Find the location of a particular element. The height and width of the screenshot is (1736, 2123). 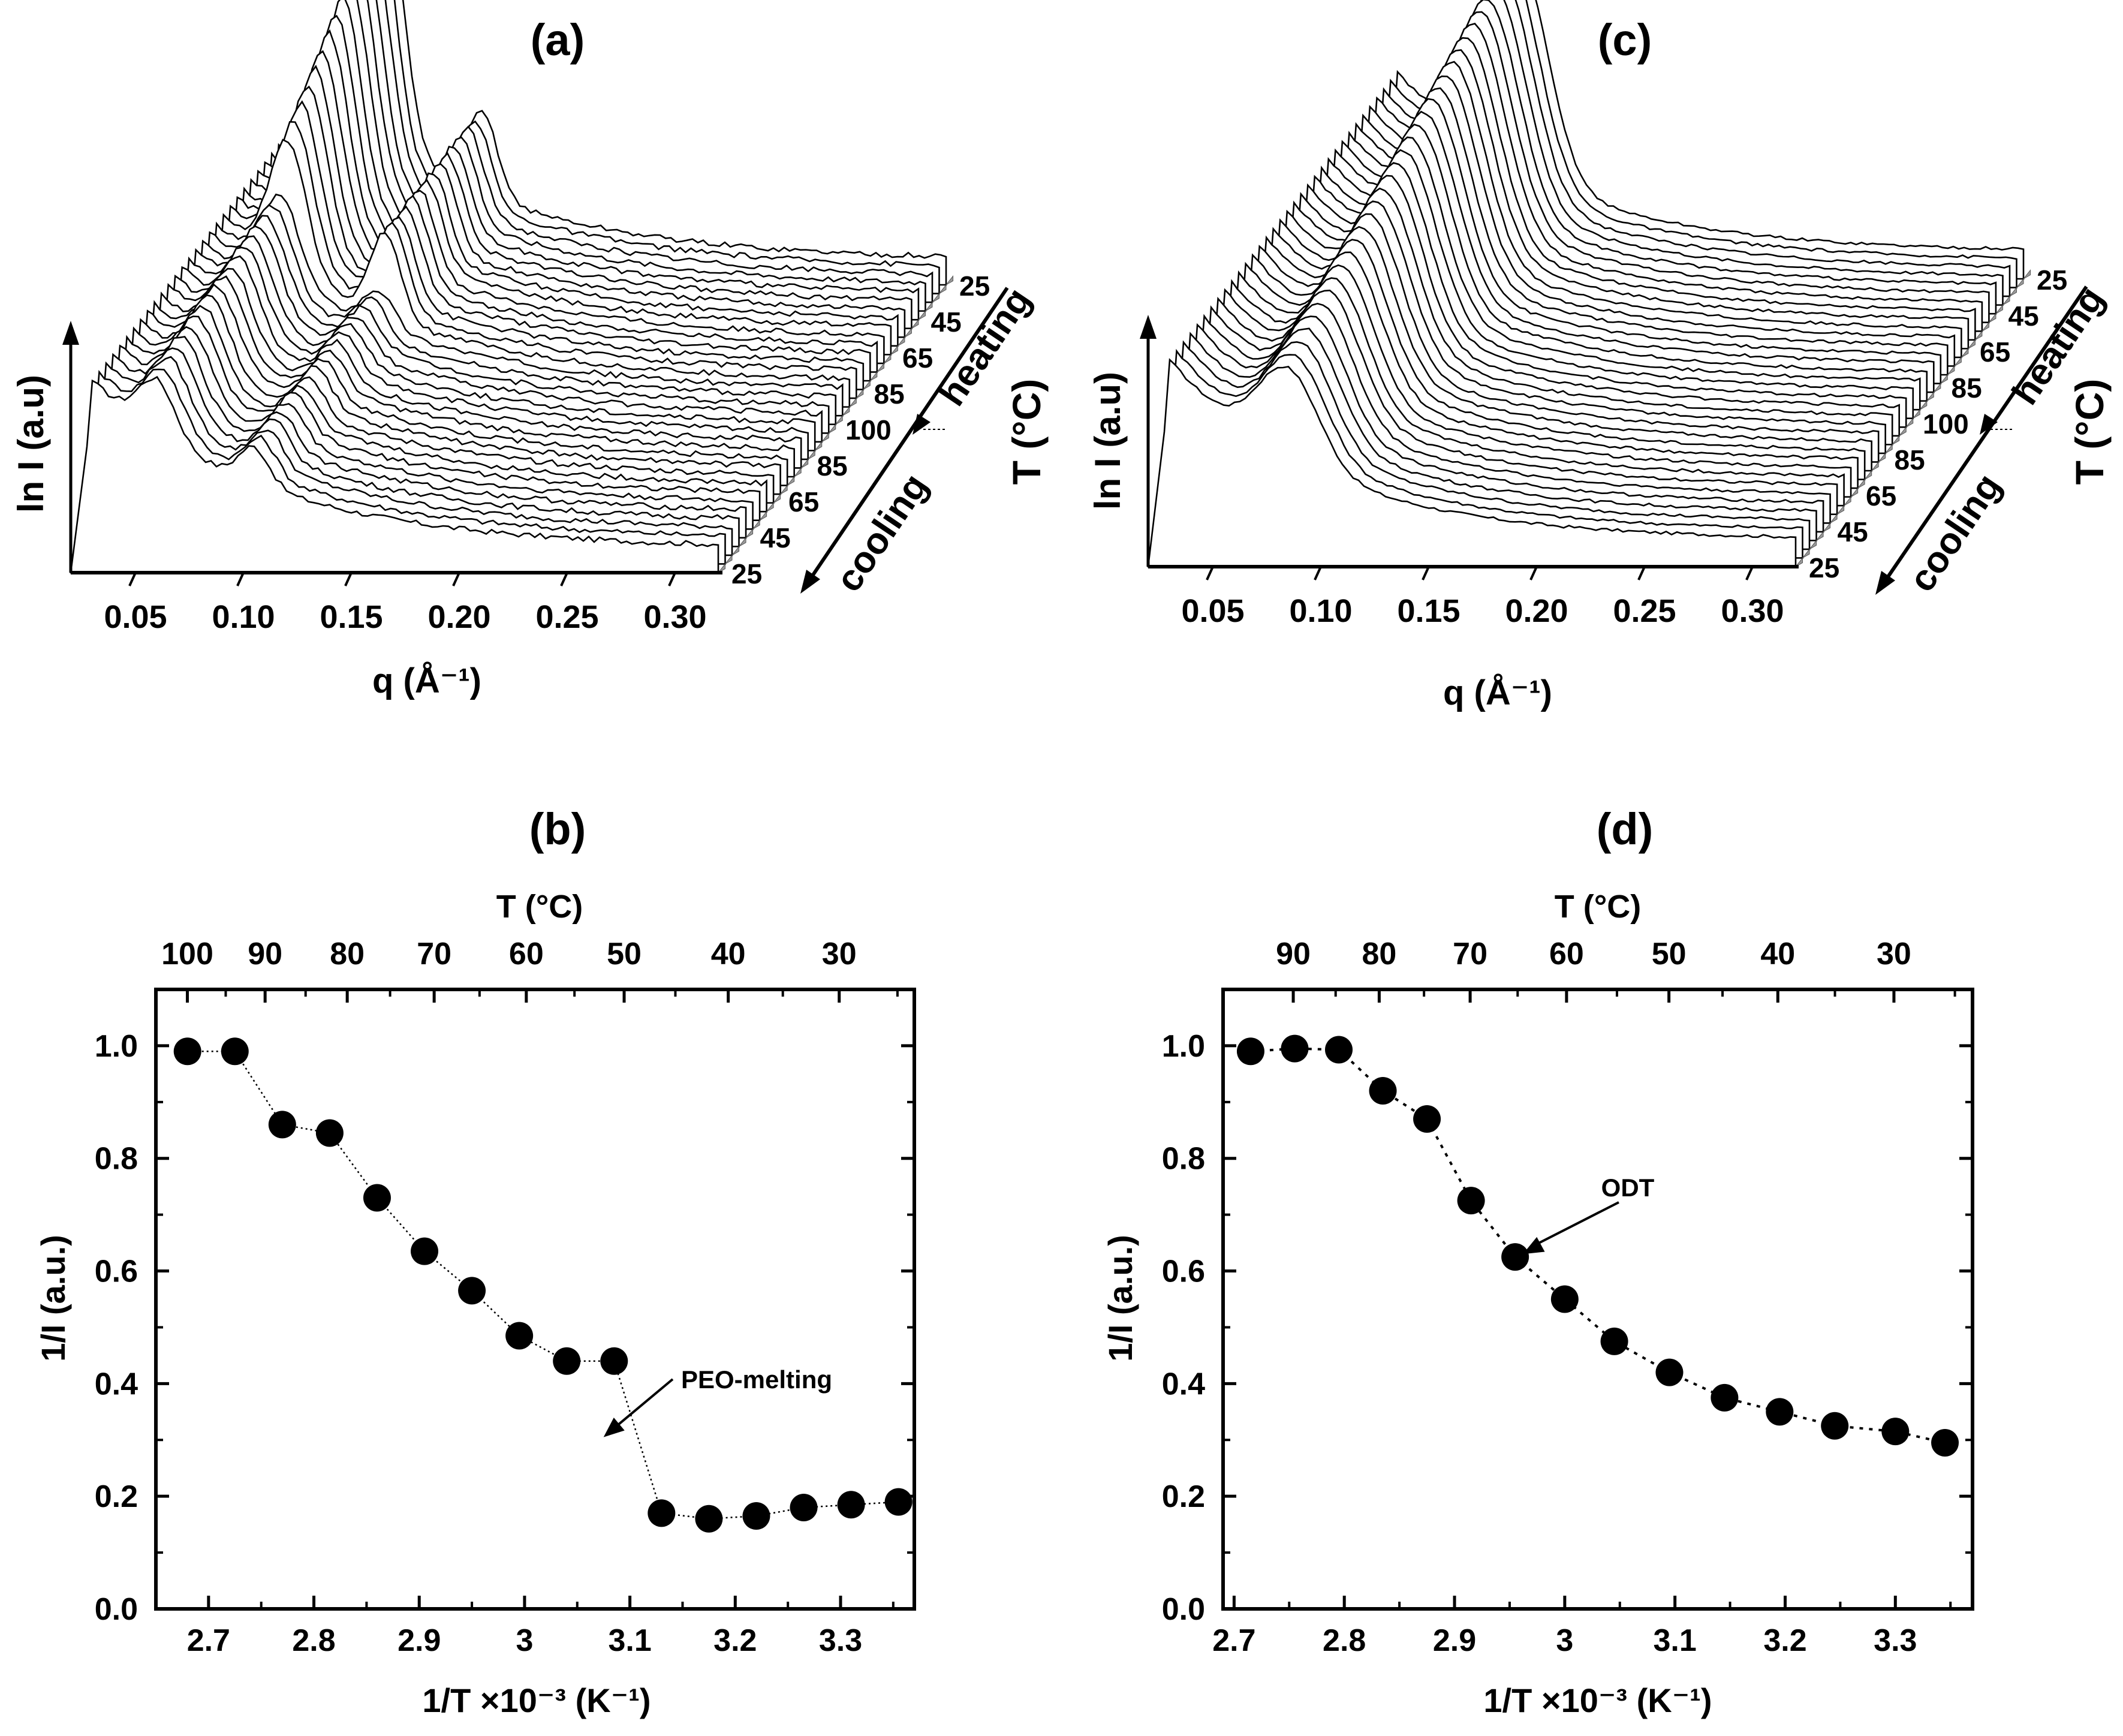

temperature-ticks-a: 25 45 65 85 100 85 65 45 25 is located at coordinates (860, 429).